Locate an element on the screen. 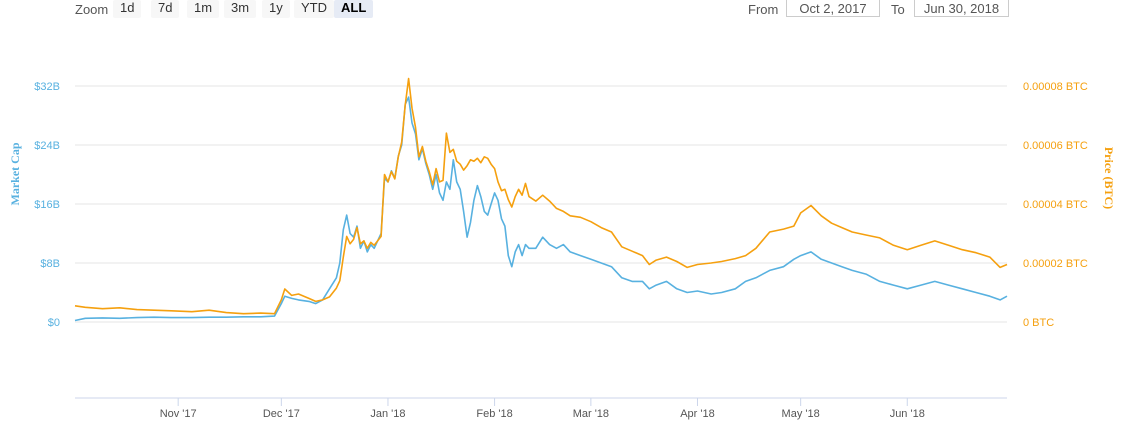 The width and height of the screenshot is (1122, 429). x-tick-label: Feb '18 is located at coordinates (494, 414).